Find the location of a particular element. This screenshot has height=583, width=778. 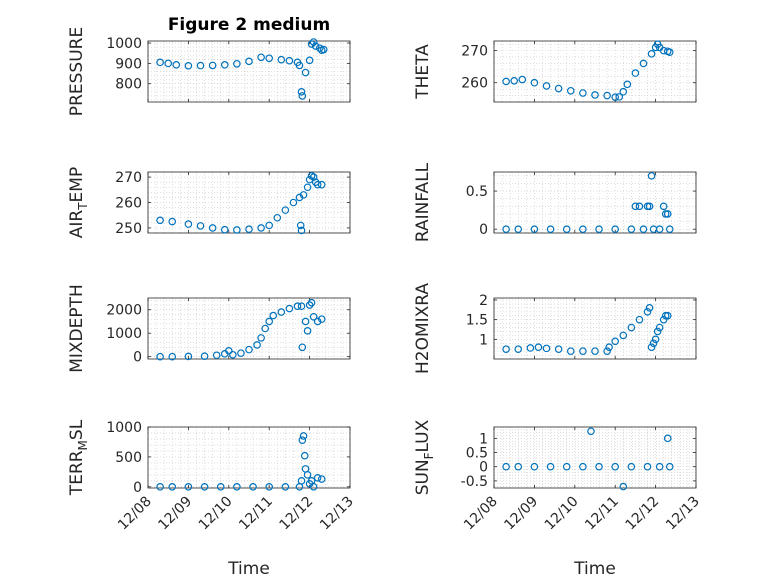

y-tick-label: 1 is located at coordinates (483, 340).